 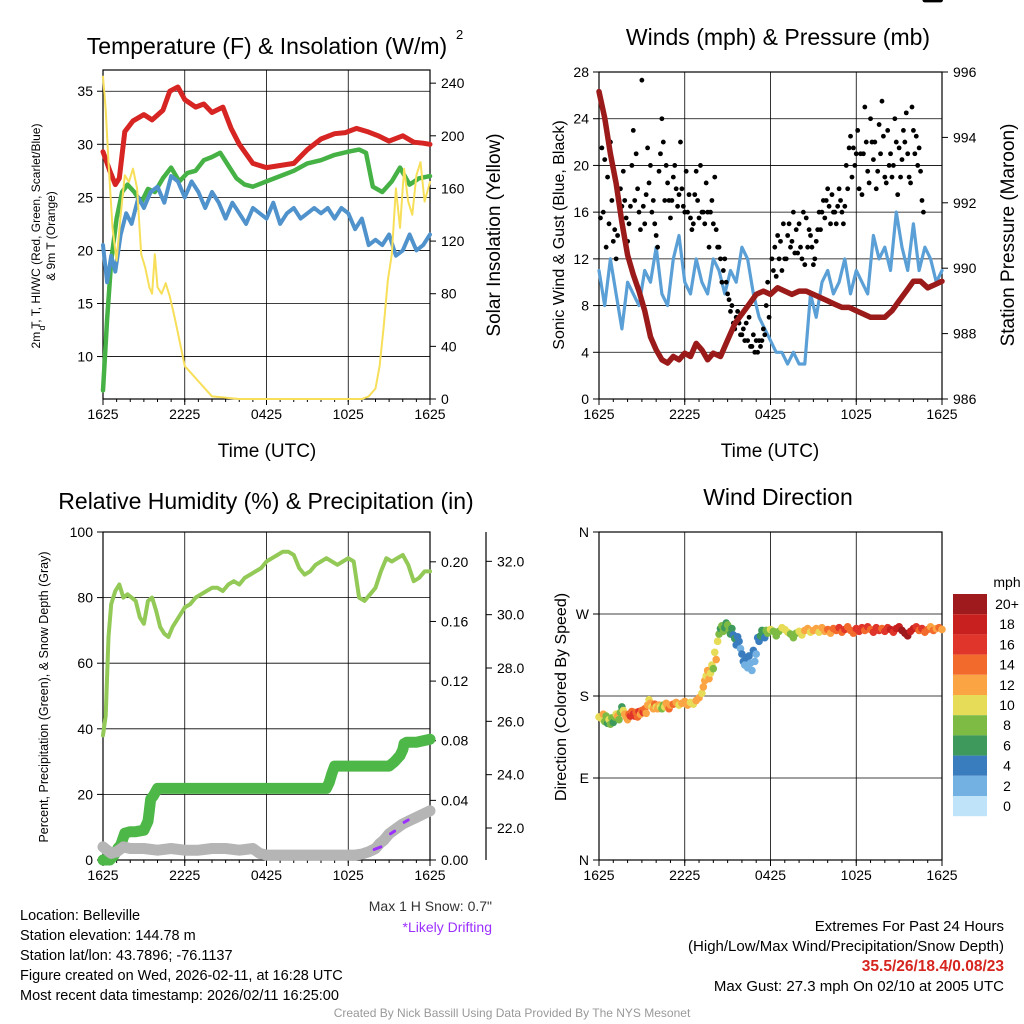 I want to click on rh-x-tick-label: 1025, so click(x=348, y=875).